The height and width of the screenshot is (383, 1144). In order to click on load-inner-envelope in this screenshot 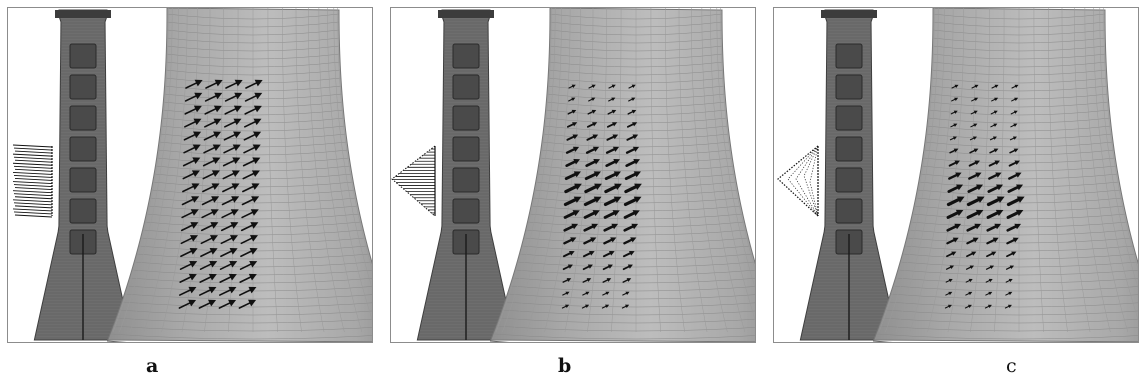, I will do `click(814, 181)`.